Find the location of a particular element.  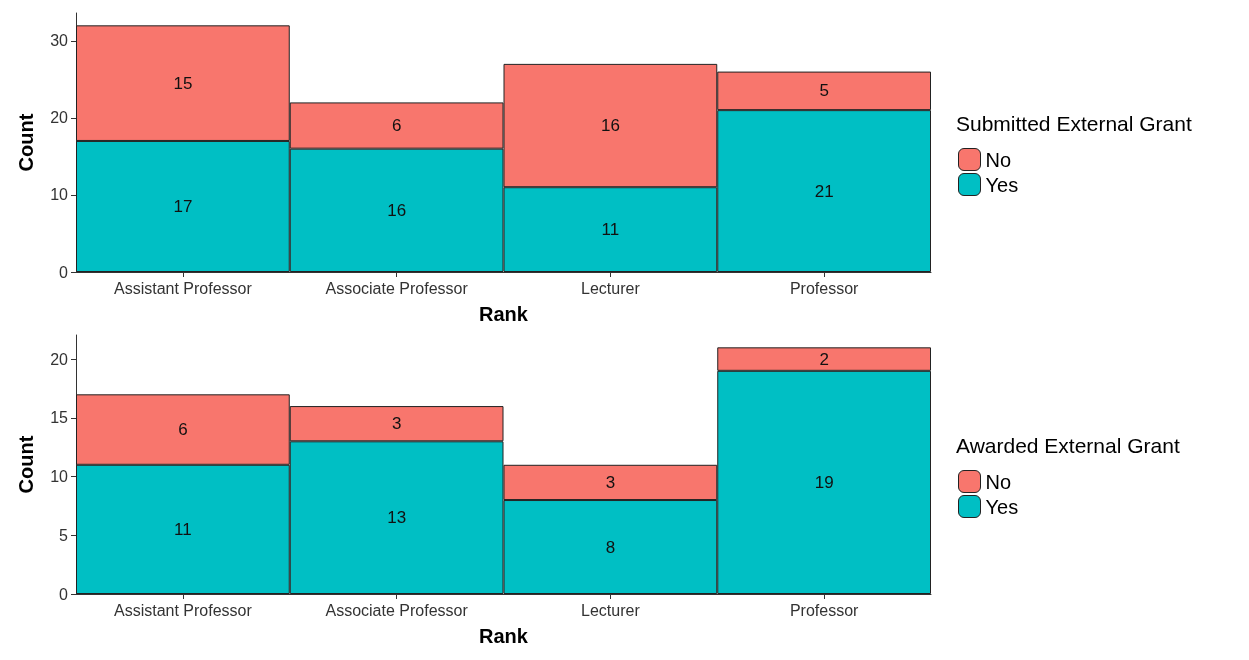

data-label: 17 is located at coordinates (183, 206).